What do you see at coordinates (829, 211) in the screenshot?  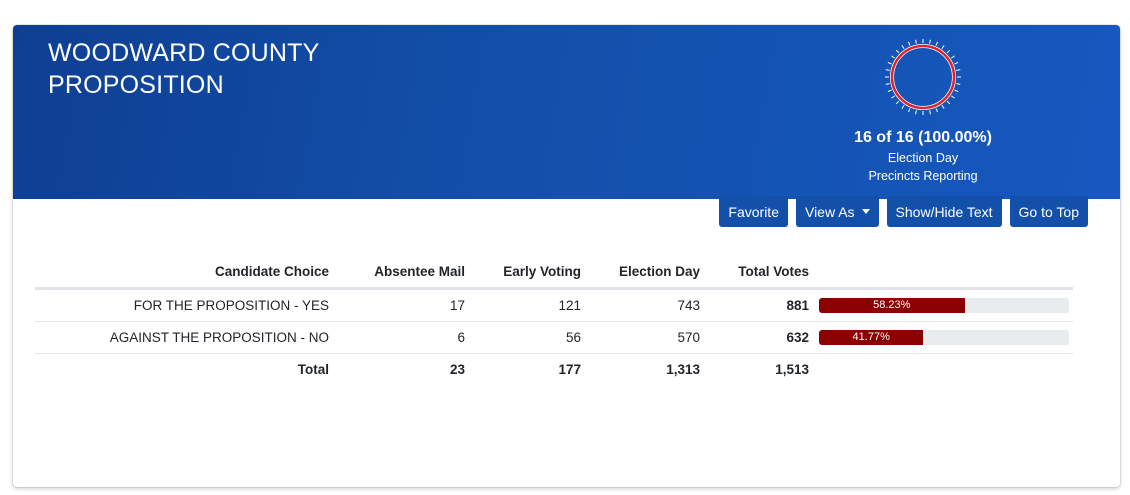 I see `view-as-label: View As` at bounding box center [829, 211].